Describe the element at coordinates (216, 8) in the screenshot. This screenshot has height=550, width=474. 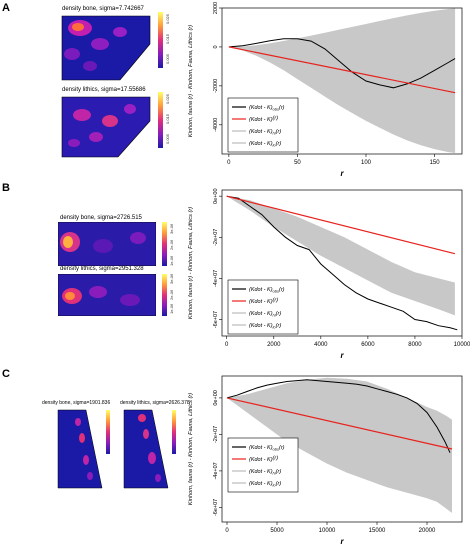
I see `y-tick-label-0: 2000` at that location.